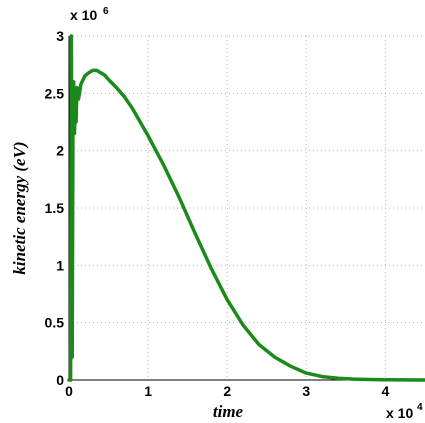  I want to click on y-tick-label: 1.5, so click(55, 208).